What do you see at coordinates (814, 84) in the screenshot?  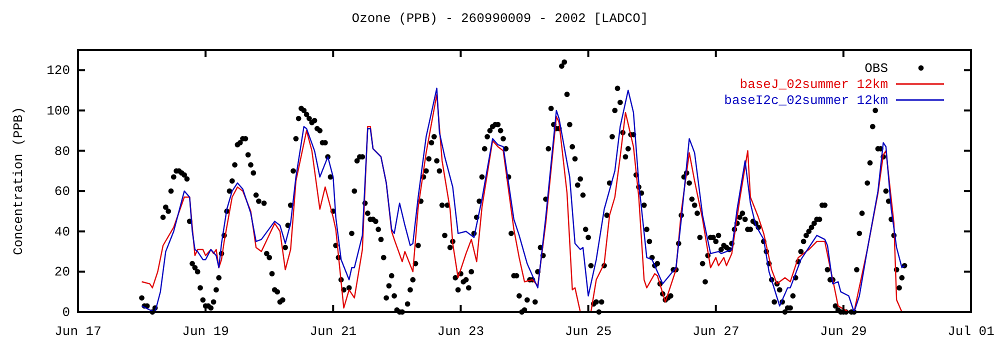 I see `legend-label: baseJ_02summer 12km` at bounding box center [814, 84].